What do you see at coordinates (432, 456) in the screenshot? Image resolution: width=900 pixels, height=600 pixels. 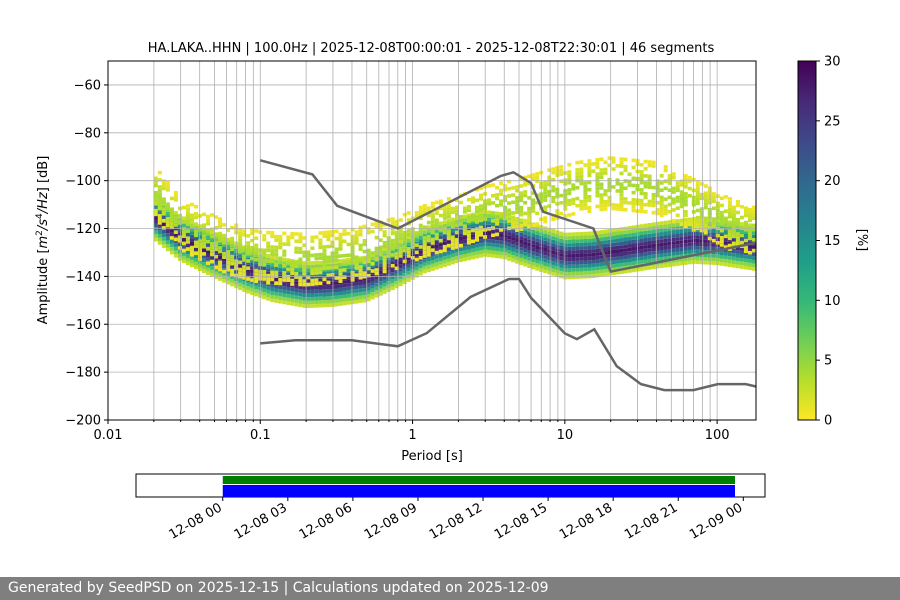 I see `x-axis-label: Period [s]` at bounding box center [432, 456].